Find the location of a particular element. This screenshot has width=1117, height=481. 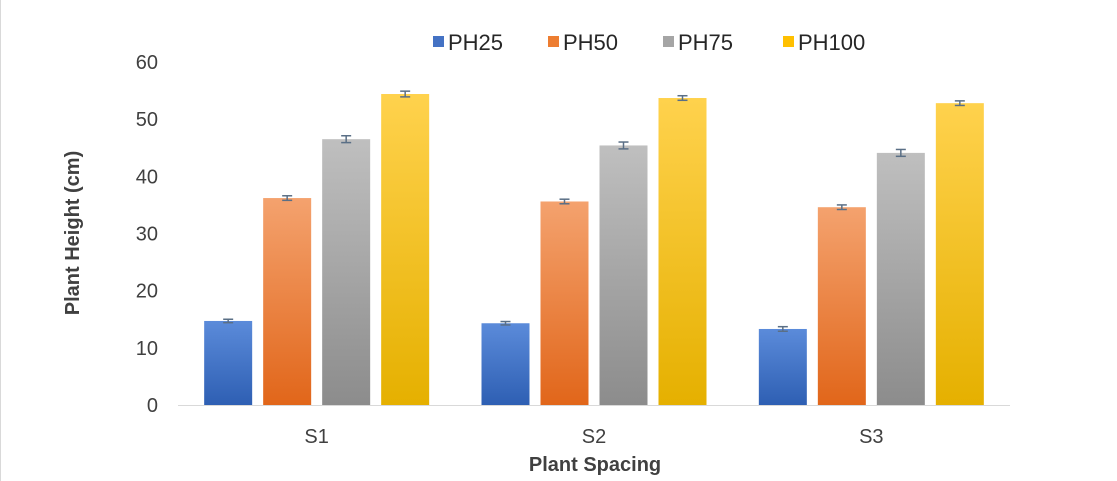

legend-swatch-ph50 is located at coordinates (553, 41).